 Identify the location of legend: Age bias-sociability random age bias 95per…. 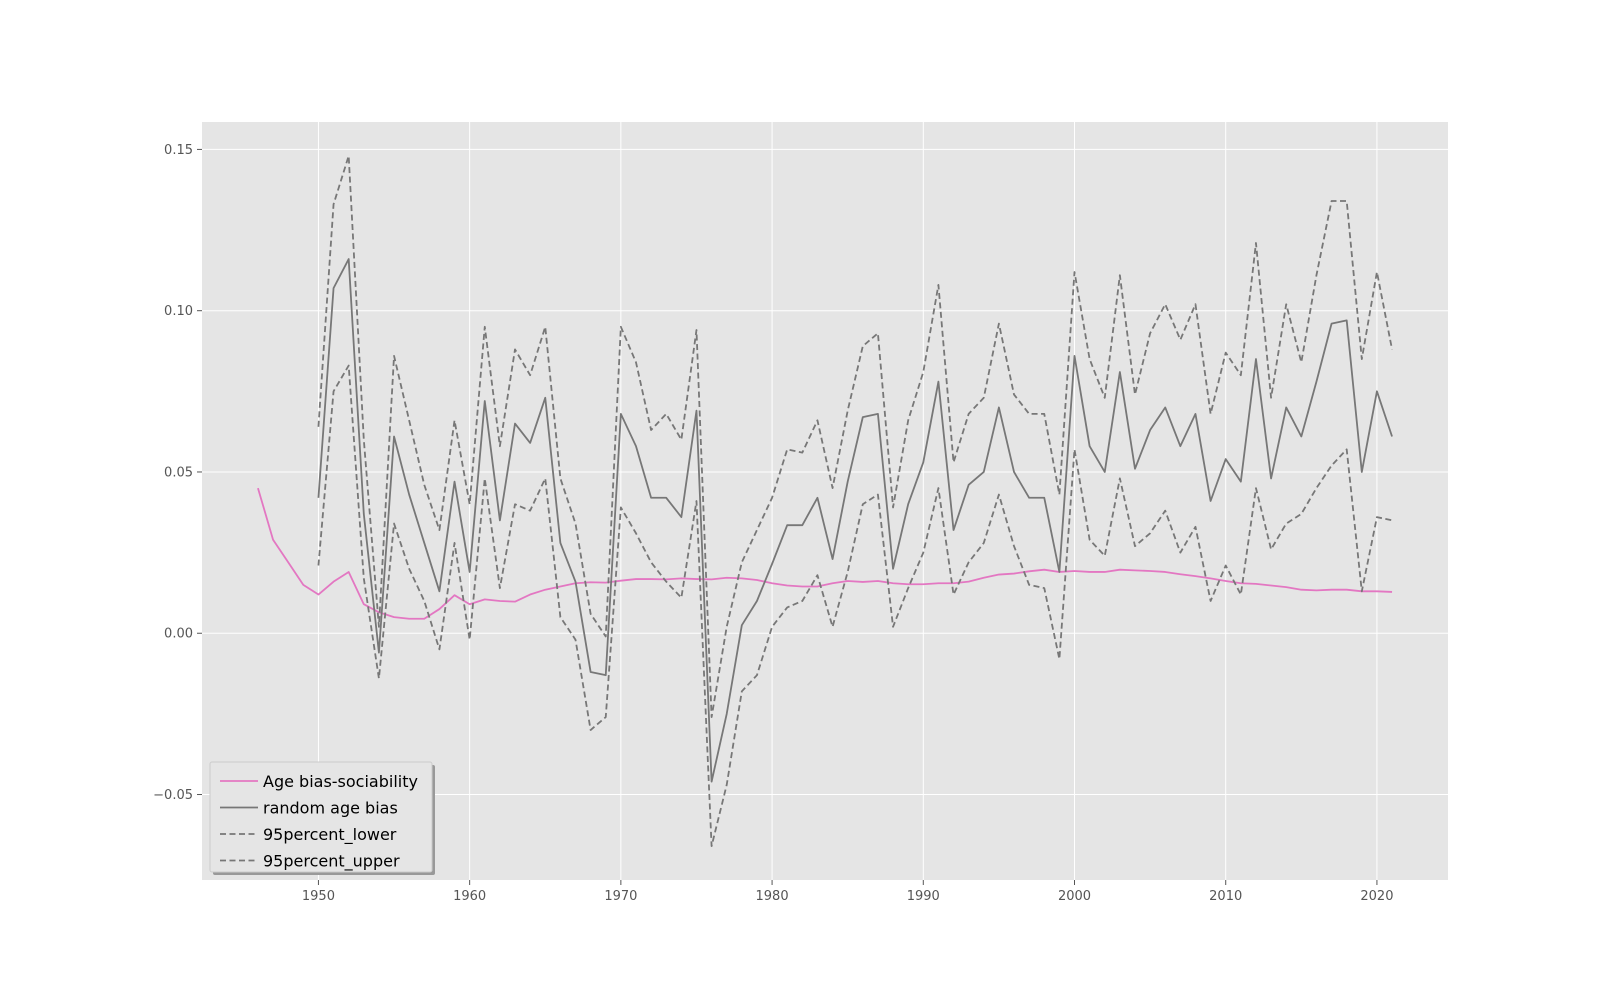
(322, 818).